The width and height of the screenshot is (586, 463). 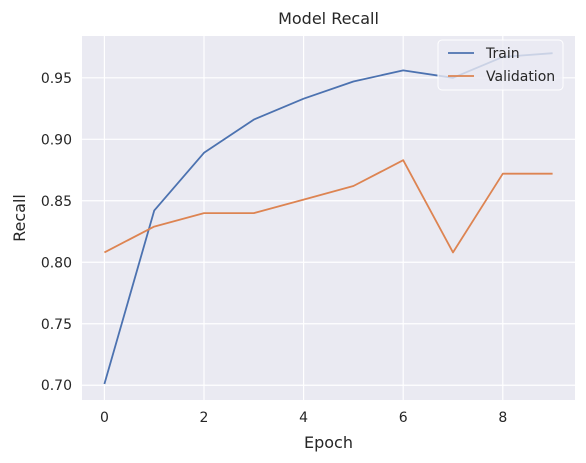 What do you see at coordinates (56, 386) in the screenshot?
I see `y-tick-label: 0.70` at bounding box center [56, 386].